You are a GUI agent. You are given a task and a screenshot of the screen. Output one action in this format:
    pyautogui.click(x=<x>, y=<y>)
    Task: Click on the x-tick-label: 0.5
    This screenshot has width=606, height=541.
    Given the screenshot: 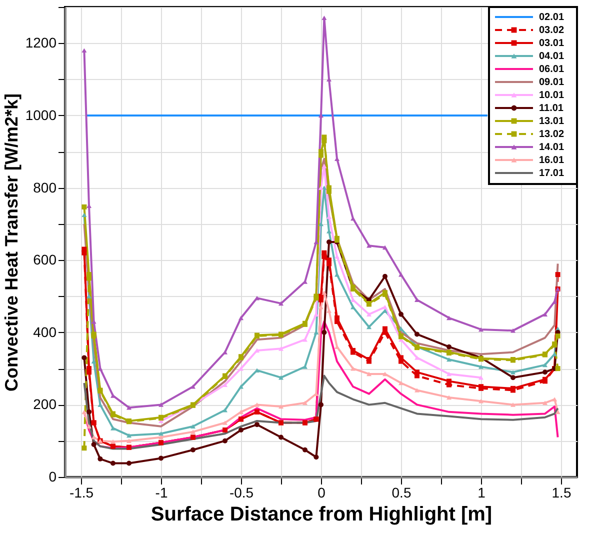 What is the action you would take?
    pyautogui.click(x=402, y=492)
    